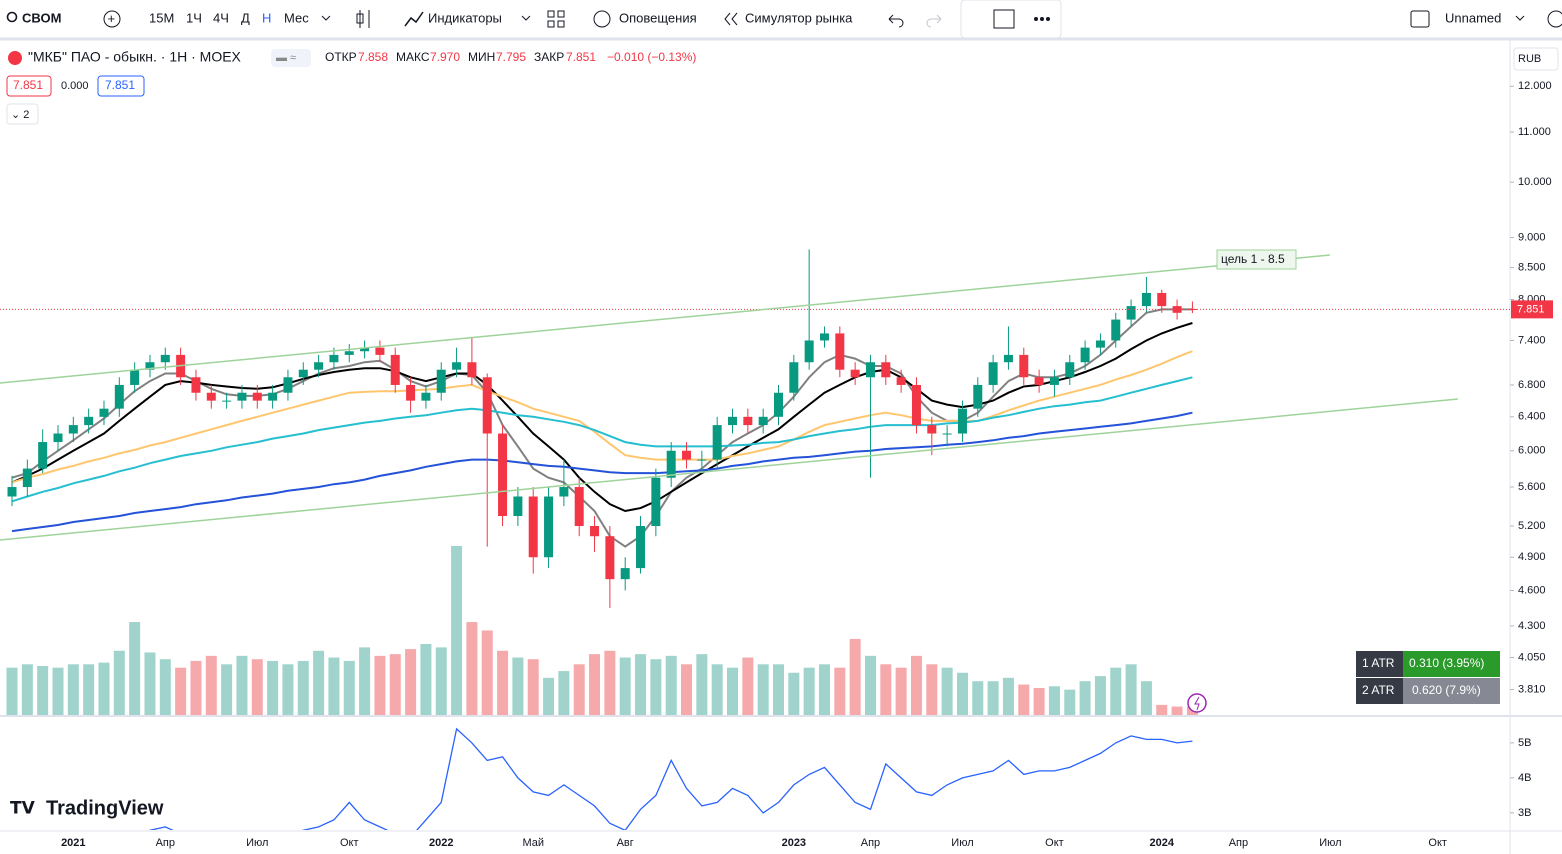  I want to click on symbol: СВОМ, so click(41, 17).